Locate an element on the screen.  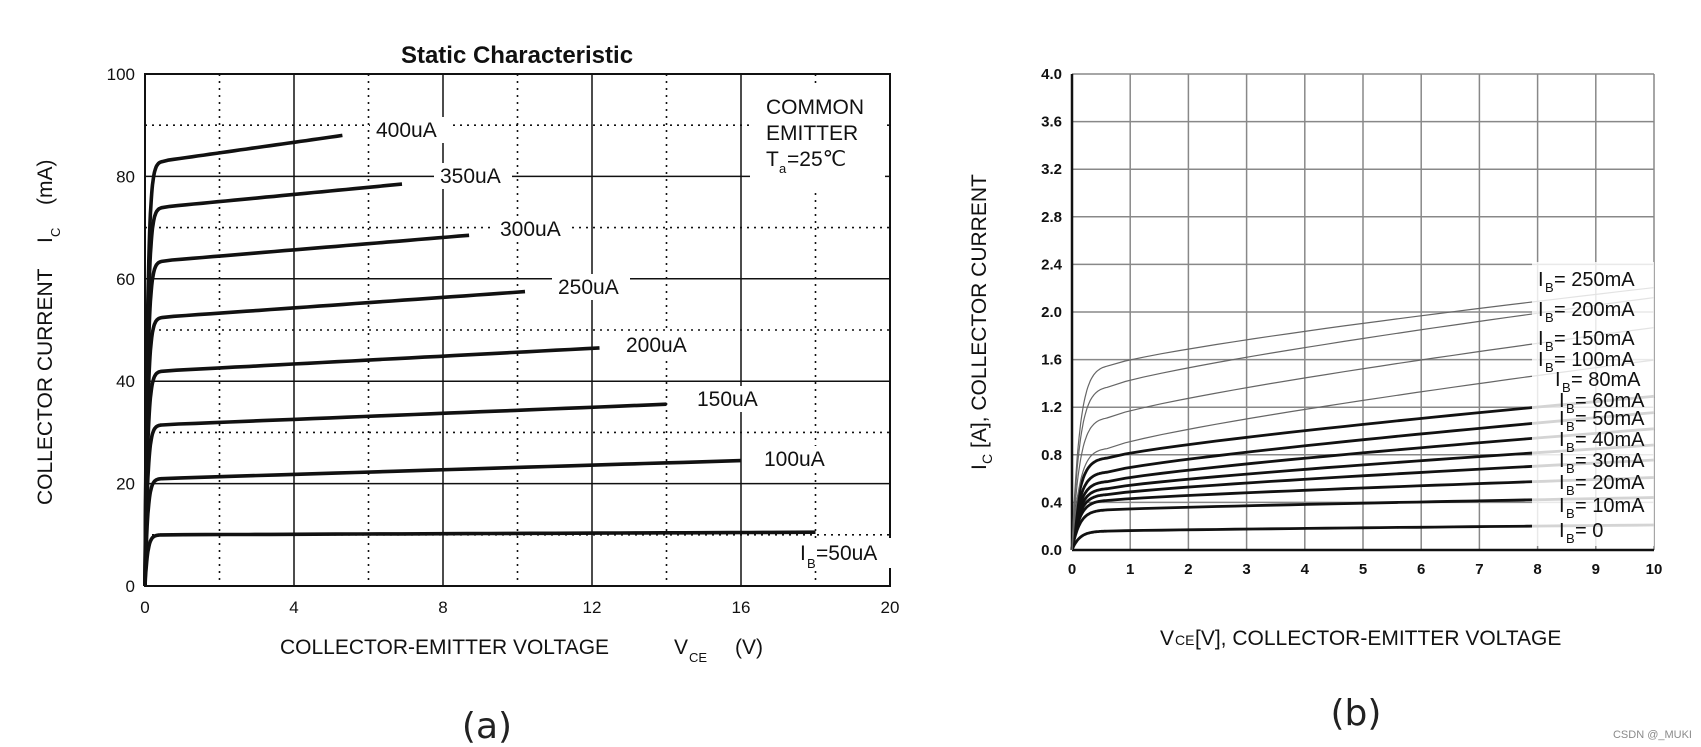
y-tick-label: 0 is located at coordinates (130, 586).